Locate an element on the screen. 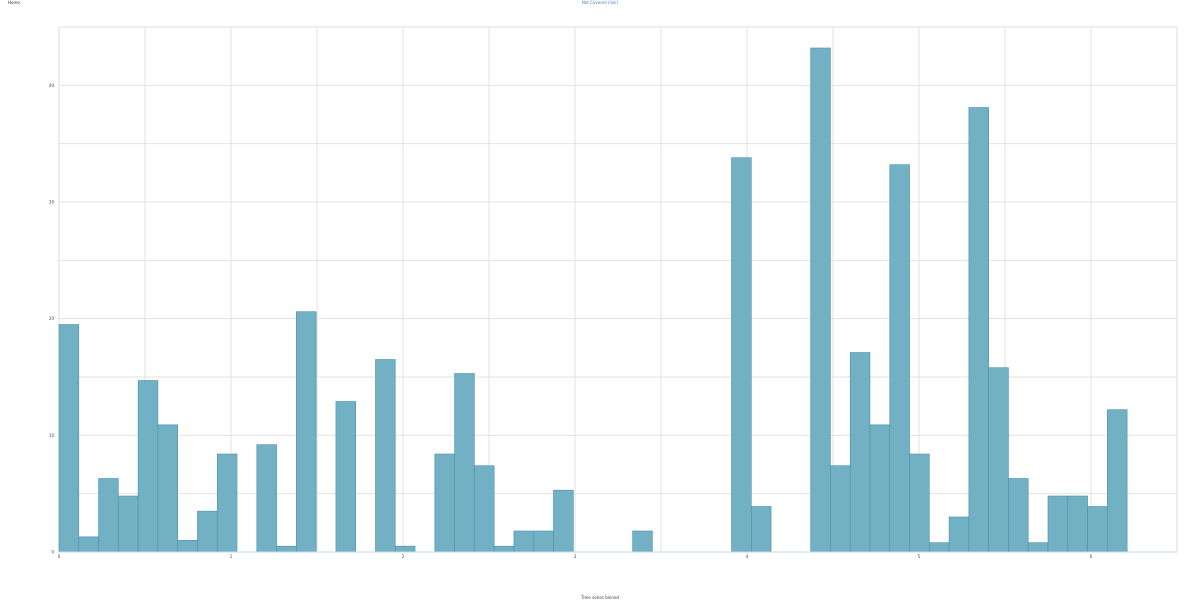  y-tick-label: 40 is located at coordinates (52, 85).